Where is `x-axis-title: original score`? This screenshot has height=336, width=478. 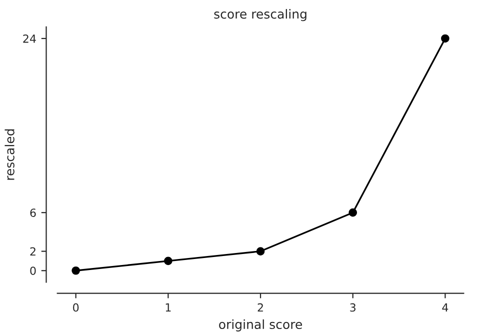 x-axis-title: original score is located at coordinates (260, 325).